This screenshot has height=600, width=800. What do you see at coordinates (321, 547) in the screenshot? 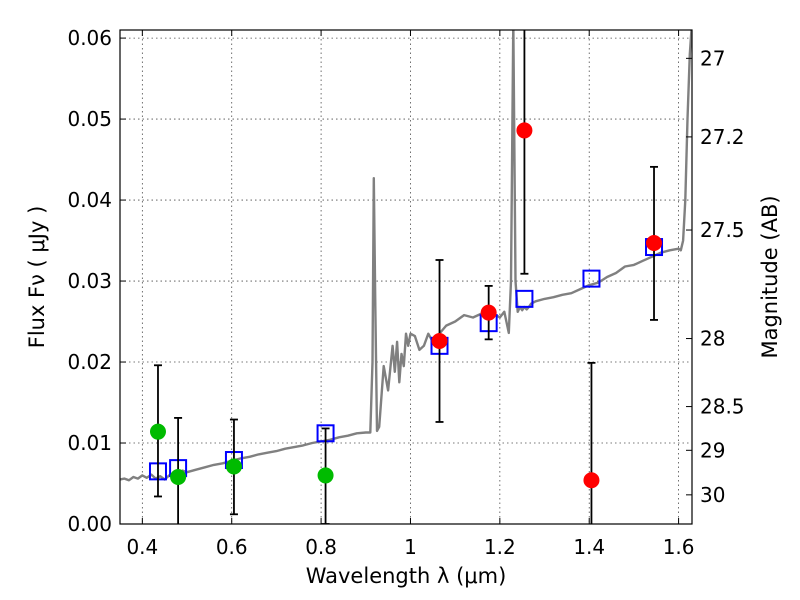
I see `x-tick-label: 0.8` at bounding box center [321, 547].